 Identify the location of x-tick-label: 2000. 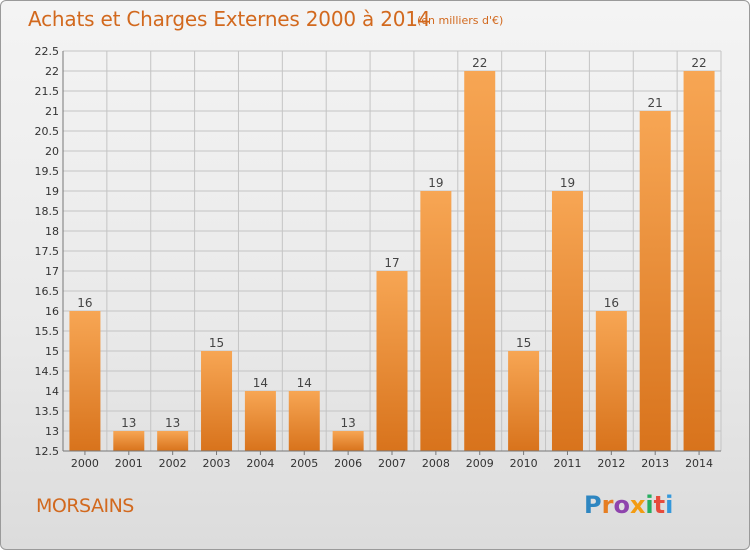
(85, 463).